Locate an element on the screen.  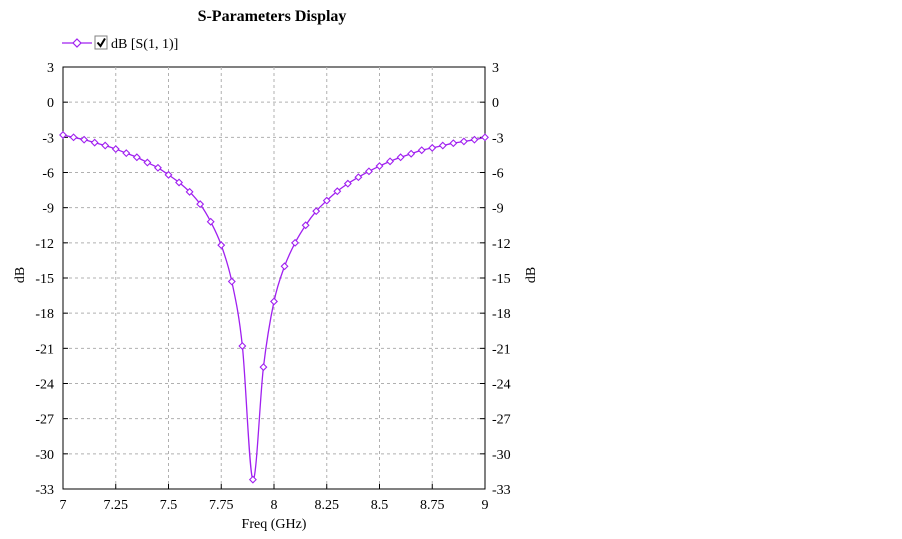
y-tick-label-left: 3 is located at coordinates (50, 68).